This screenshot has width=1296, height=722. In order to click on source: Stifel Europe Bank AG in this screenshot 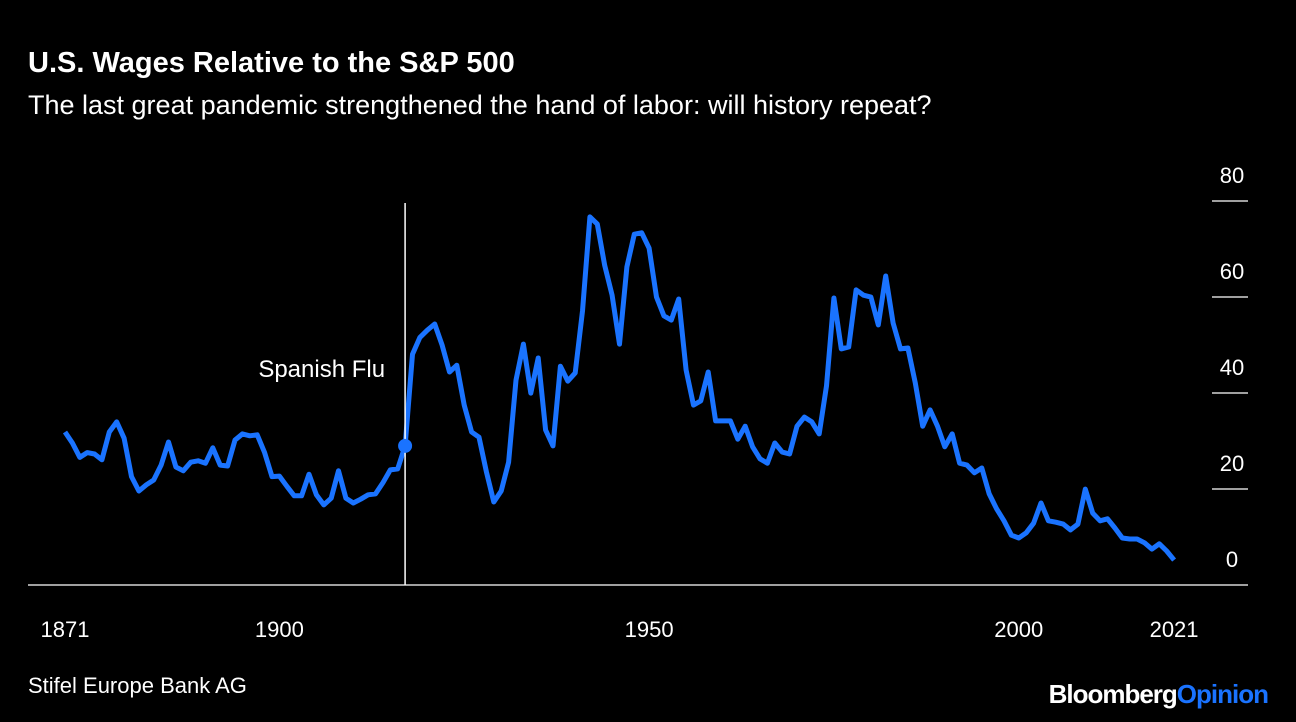, I will do `click(137, 685)`.